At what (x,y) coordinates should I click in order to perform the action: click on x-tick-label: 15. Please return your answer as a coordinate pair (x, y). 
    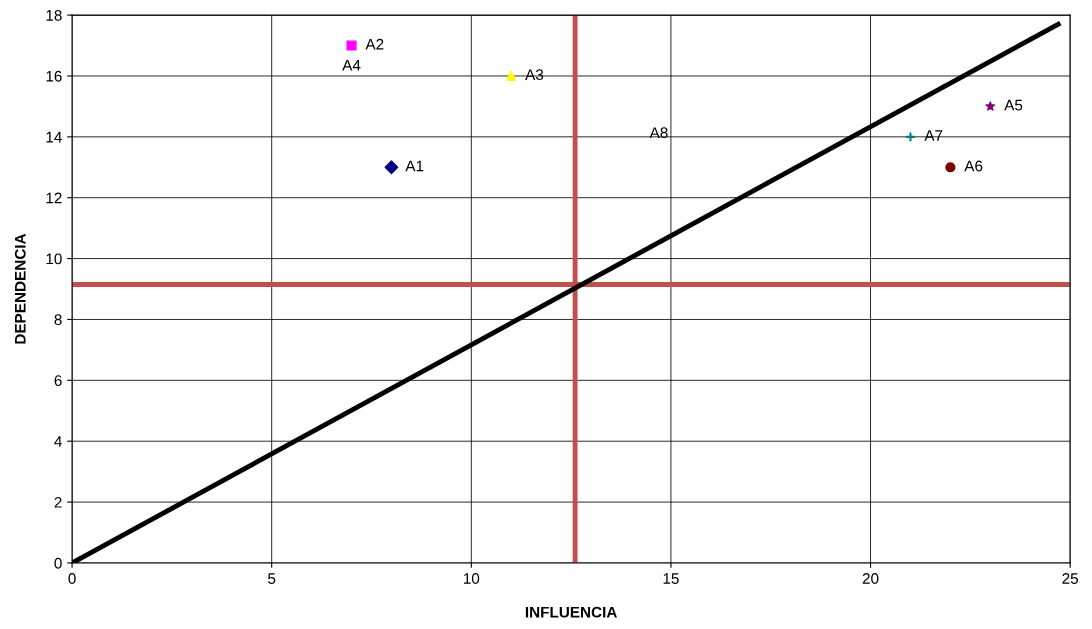
    Looking at the image, I should click on (671, 578).